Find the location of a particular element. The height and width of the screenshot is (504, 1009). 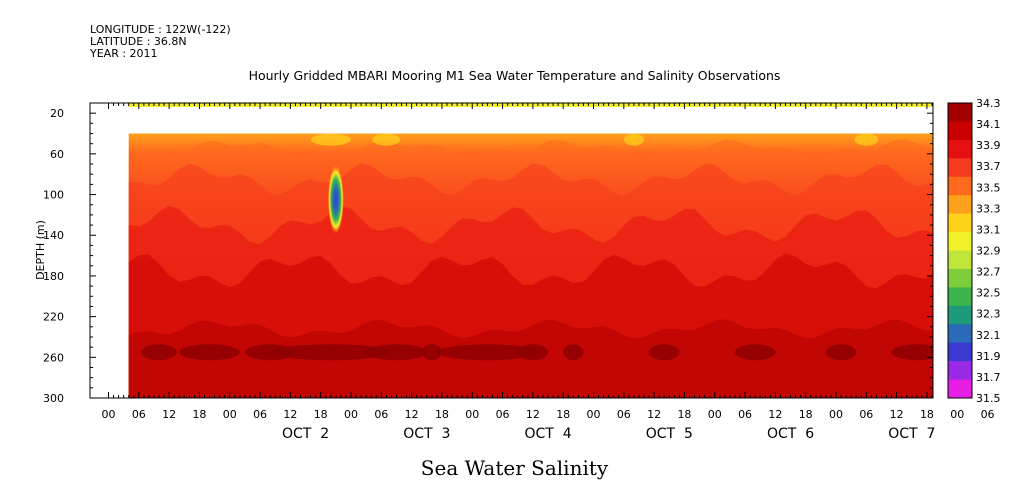

colorbar-label: 33.9 is located at coordinates (988, 145).